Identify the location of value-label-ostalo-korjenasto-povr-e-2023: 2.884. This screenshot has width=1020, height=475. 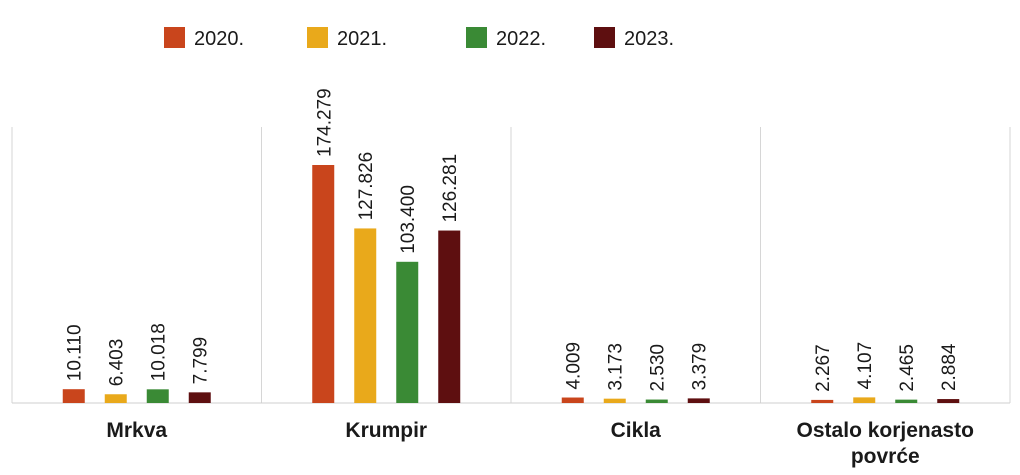
(949, 367).